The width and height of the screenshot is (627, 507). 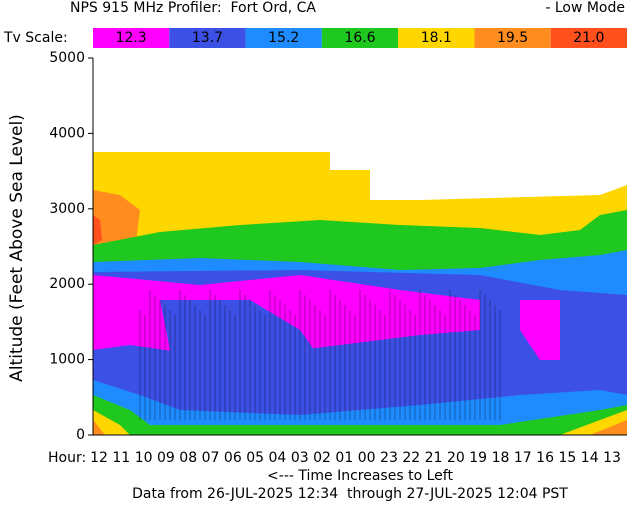 What do you see at coordinates (456, 458) in the screenshot?
I see `x-tick-label: 20` at bounding box center [456, 458].